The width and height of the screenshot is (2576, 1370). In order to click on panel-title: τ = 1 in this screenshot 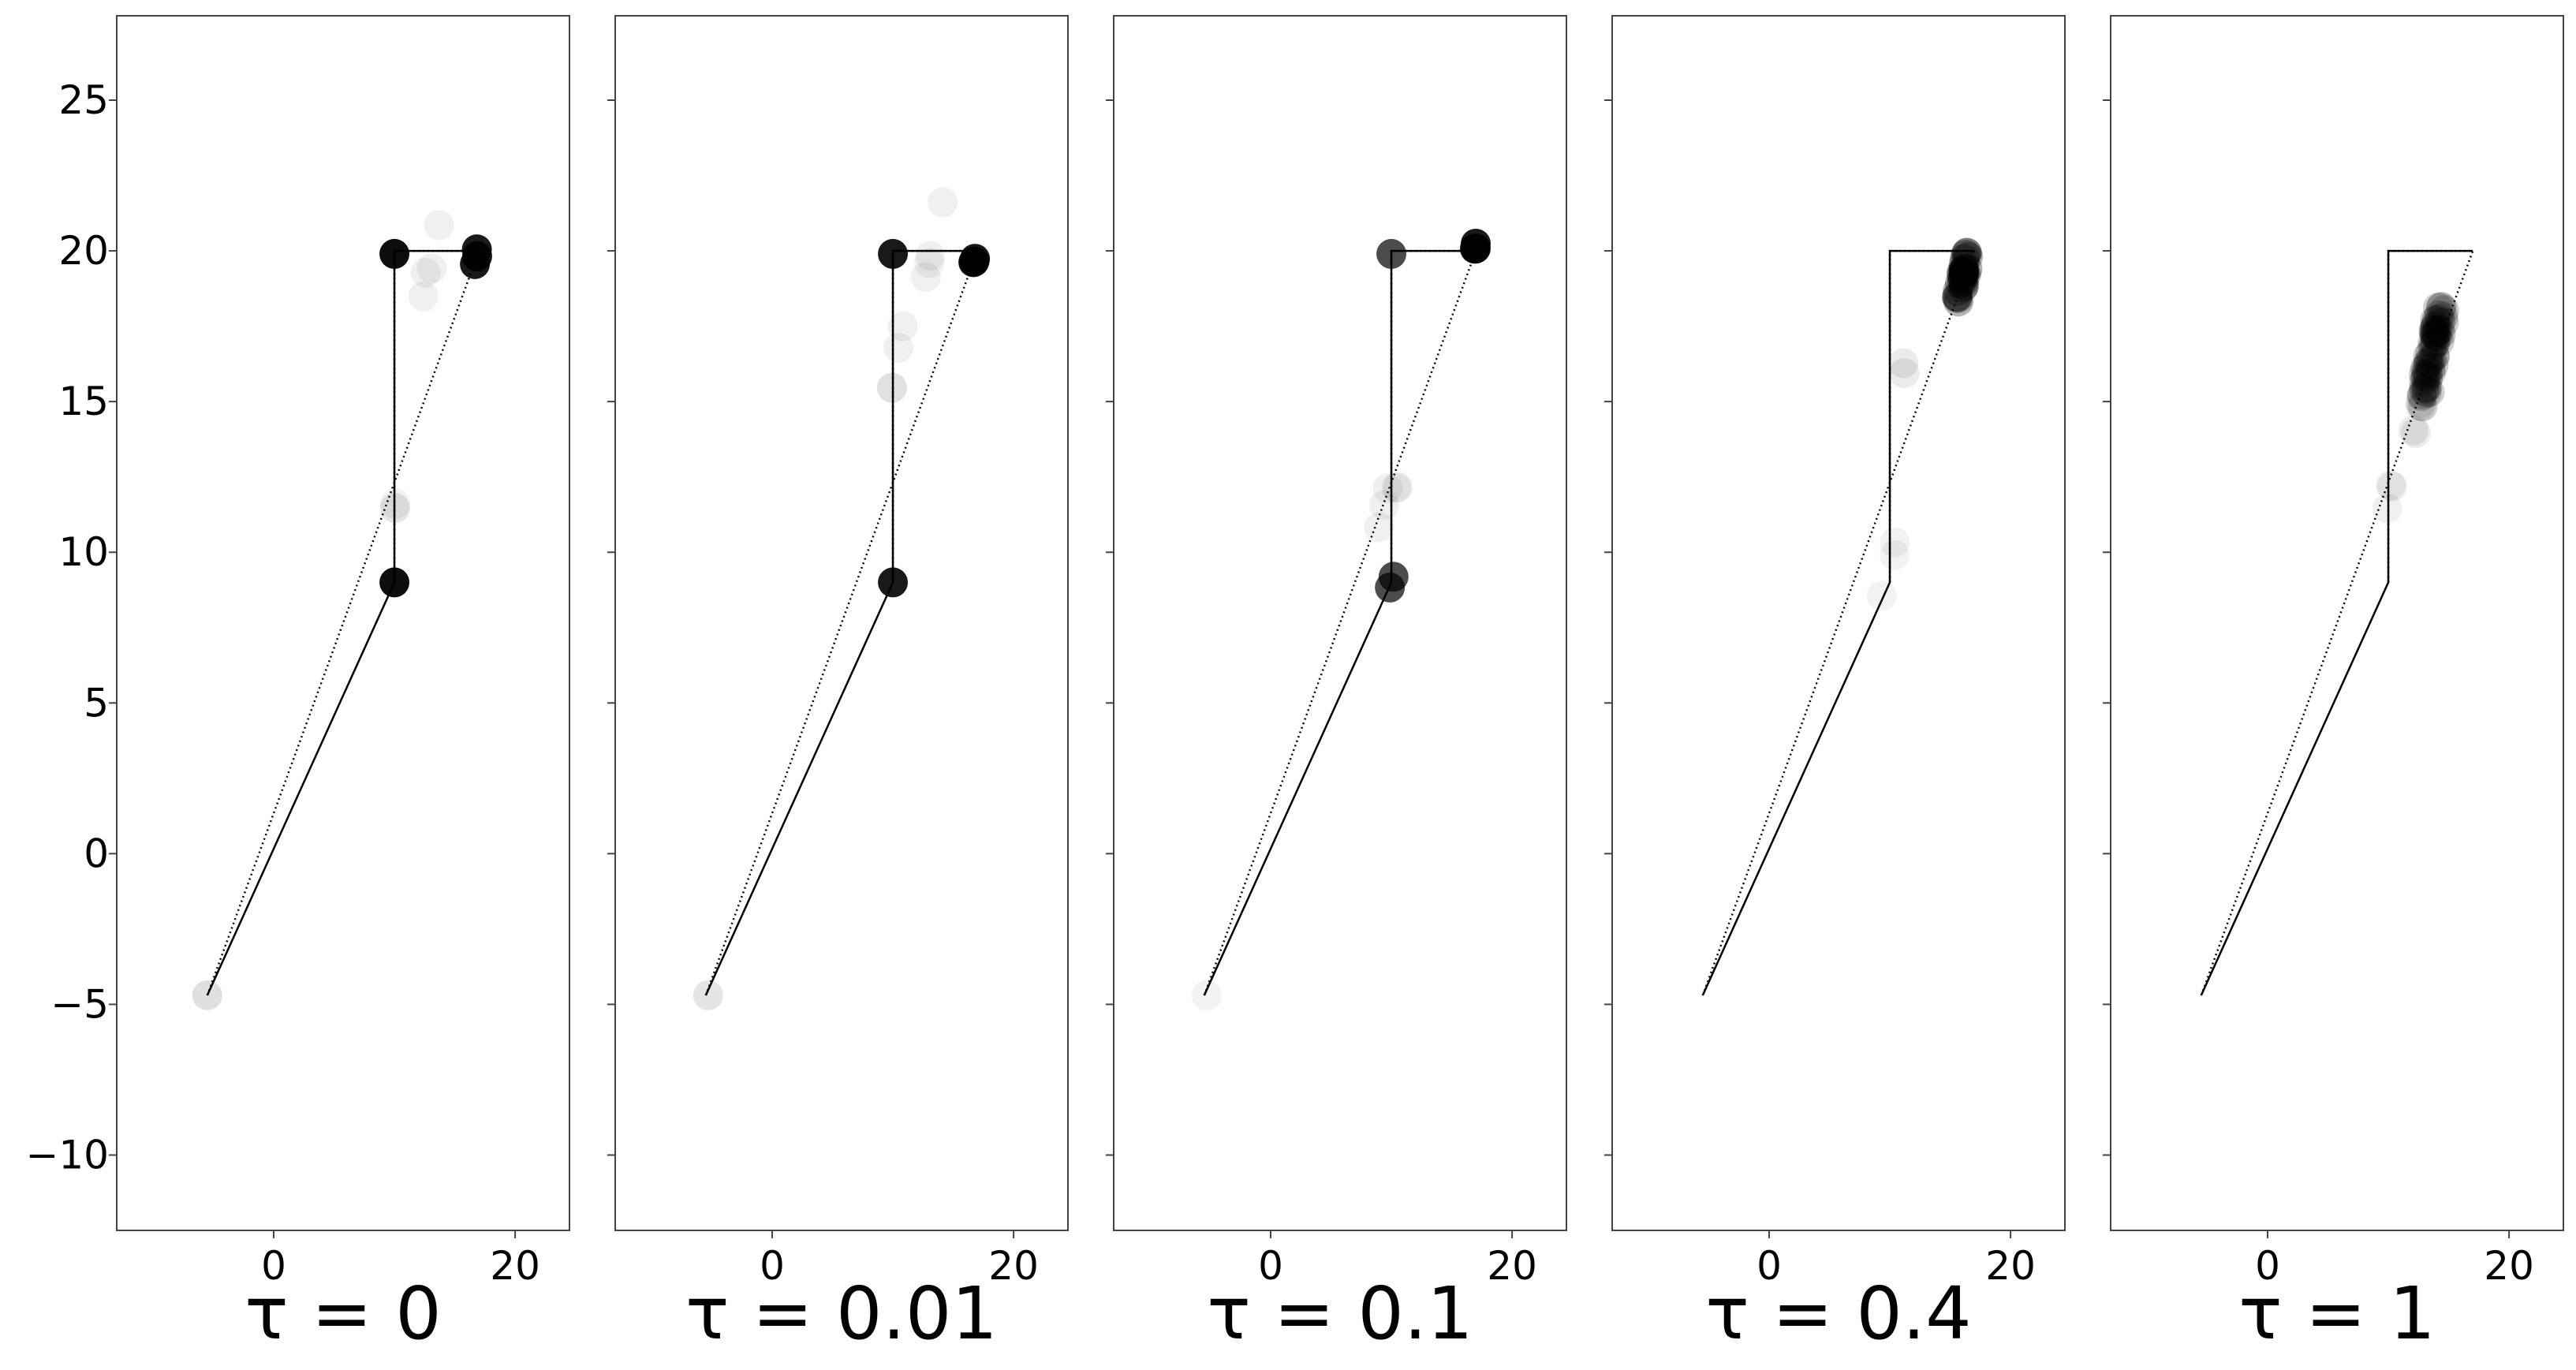, I will do `click(2337, 1313)`.